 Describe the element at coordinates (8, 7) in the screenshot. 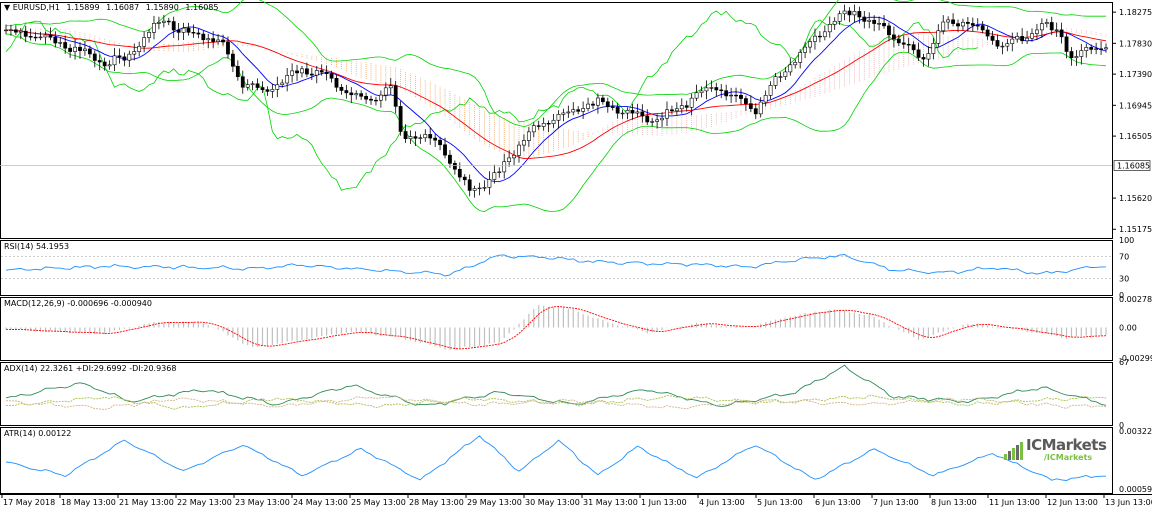

I see `symbol-arrow-icon: ▼` at that location.